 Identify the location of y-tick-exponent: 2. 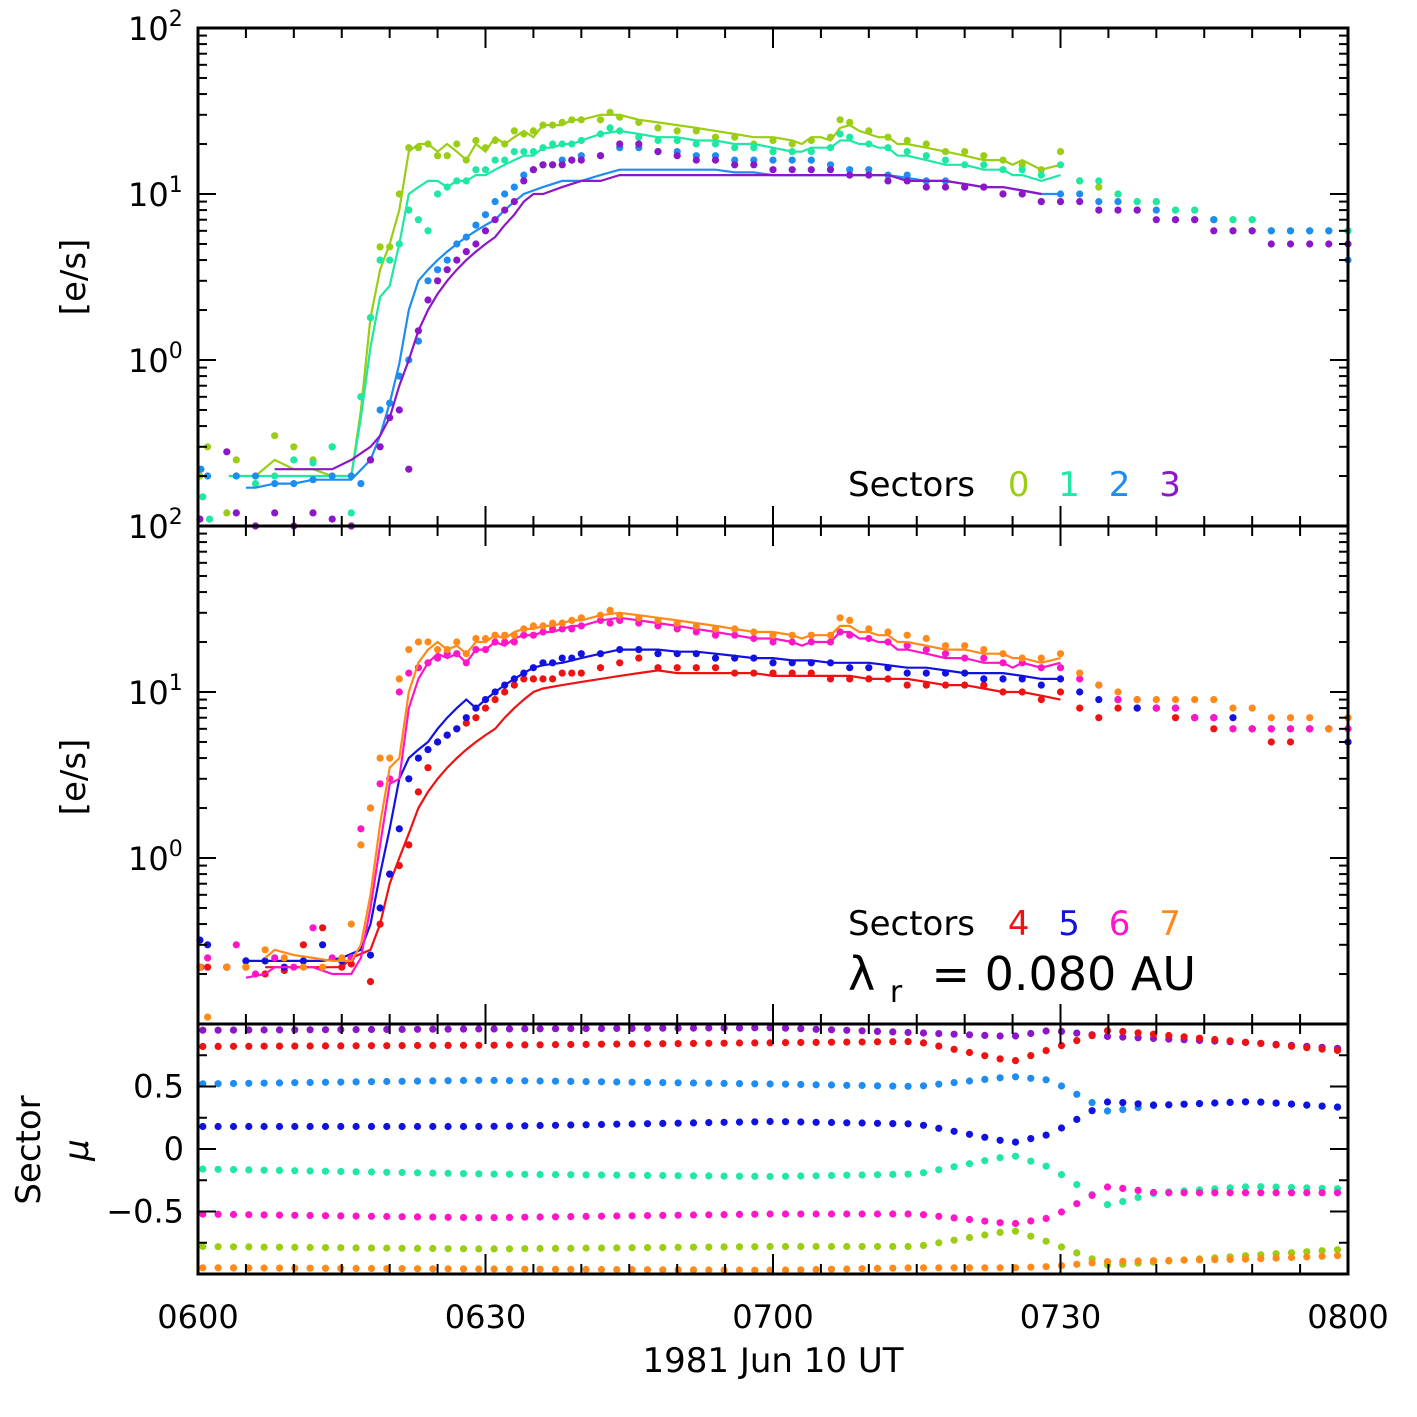
(176, 517).